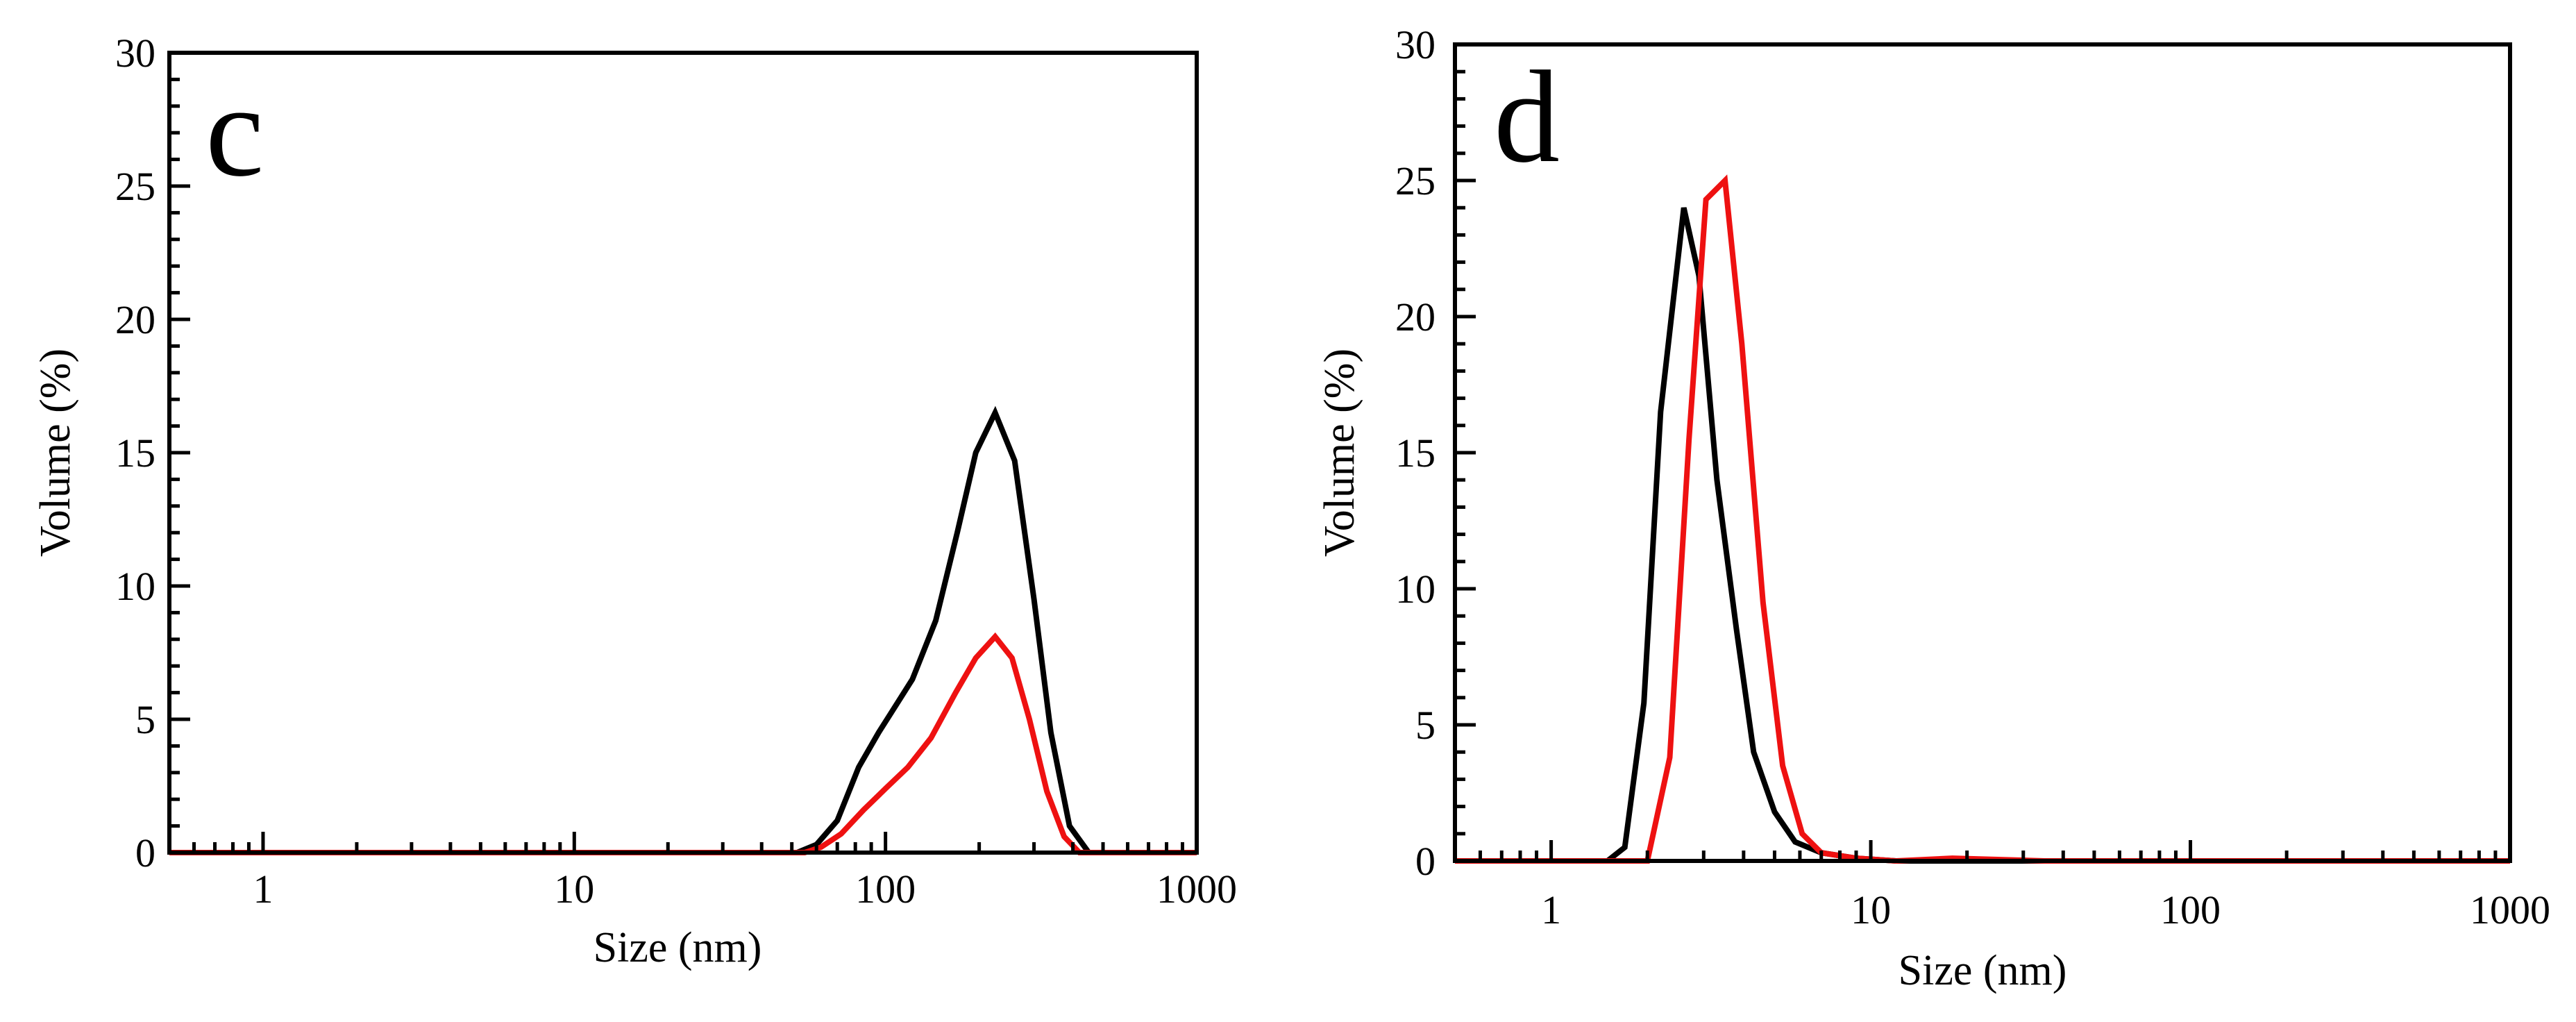 Image resolution: width=2576 pixels, height=1022 pixels. I want to click on panel-label: c, so click(234, 131).